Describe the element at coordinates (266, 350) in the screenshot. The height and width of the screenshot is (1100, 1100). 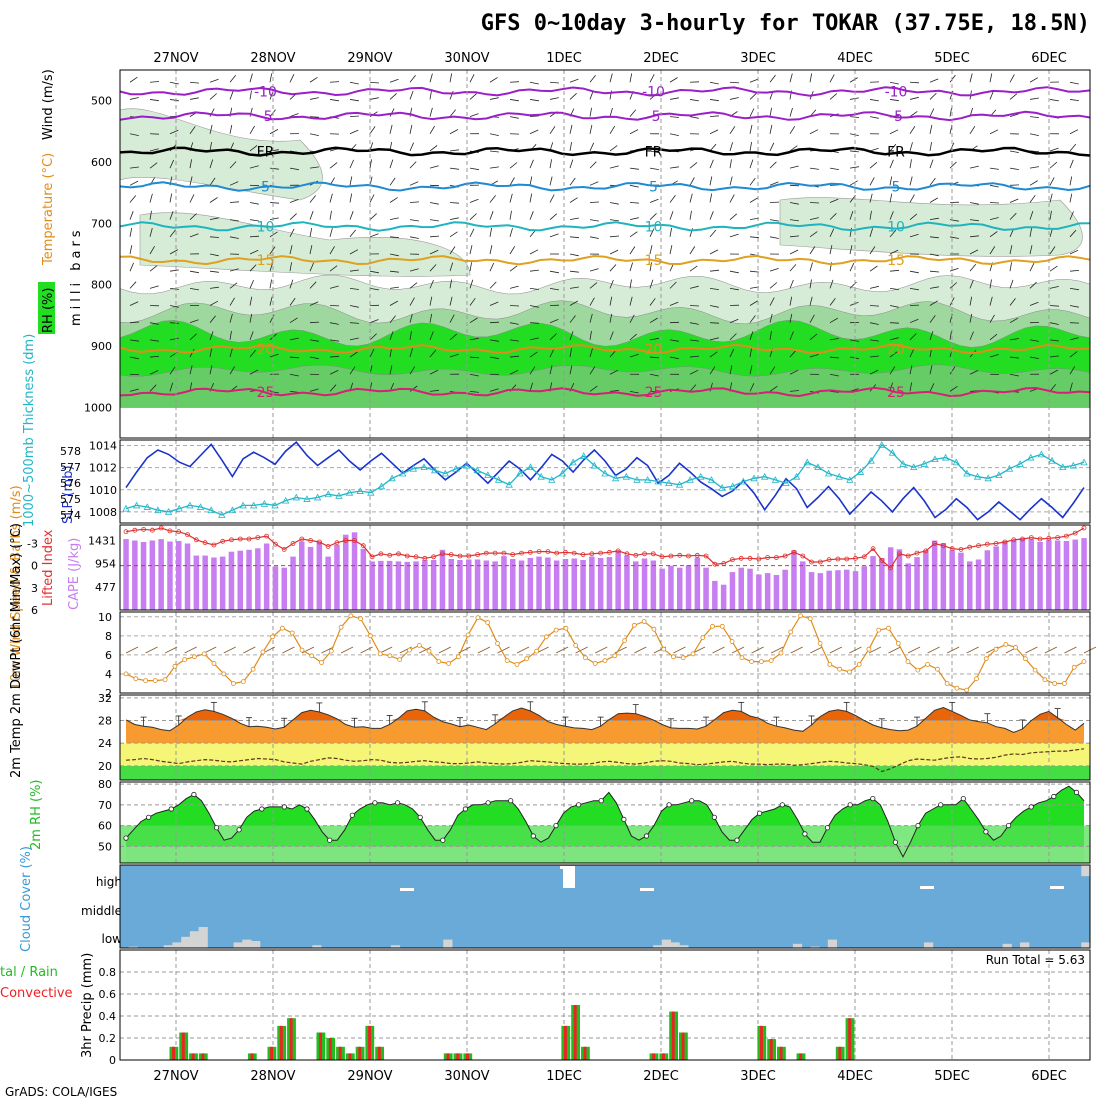
I see `isotherm-label: 20` at that location.